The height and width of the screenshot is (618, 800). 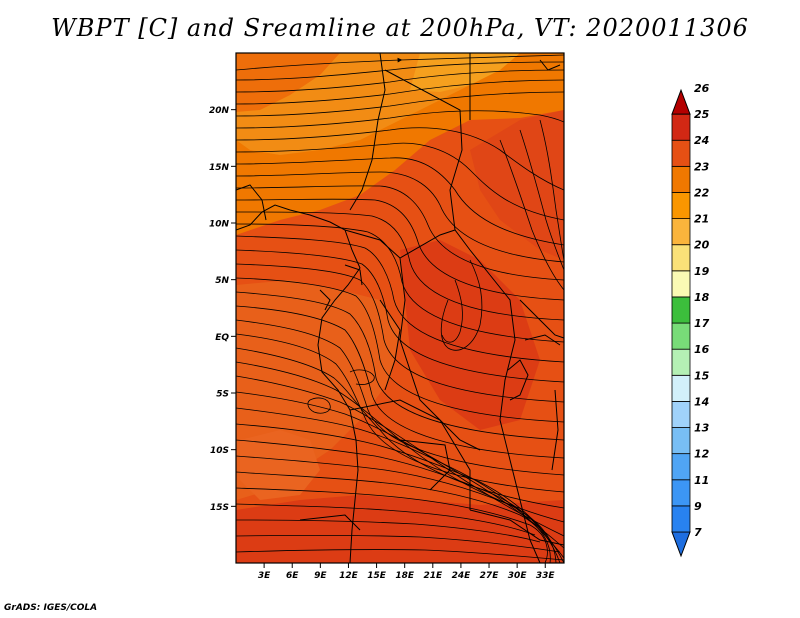 What do you see at coordinates (702, 166) in the screenshot?
I see `colorbar-label: 23` at bounding box center [702, 166].